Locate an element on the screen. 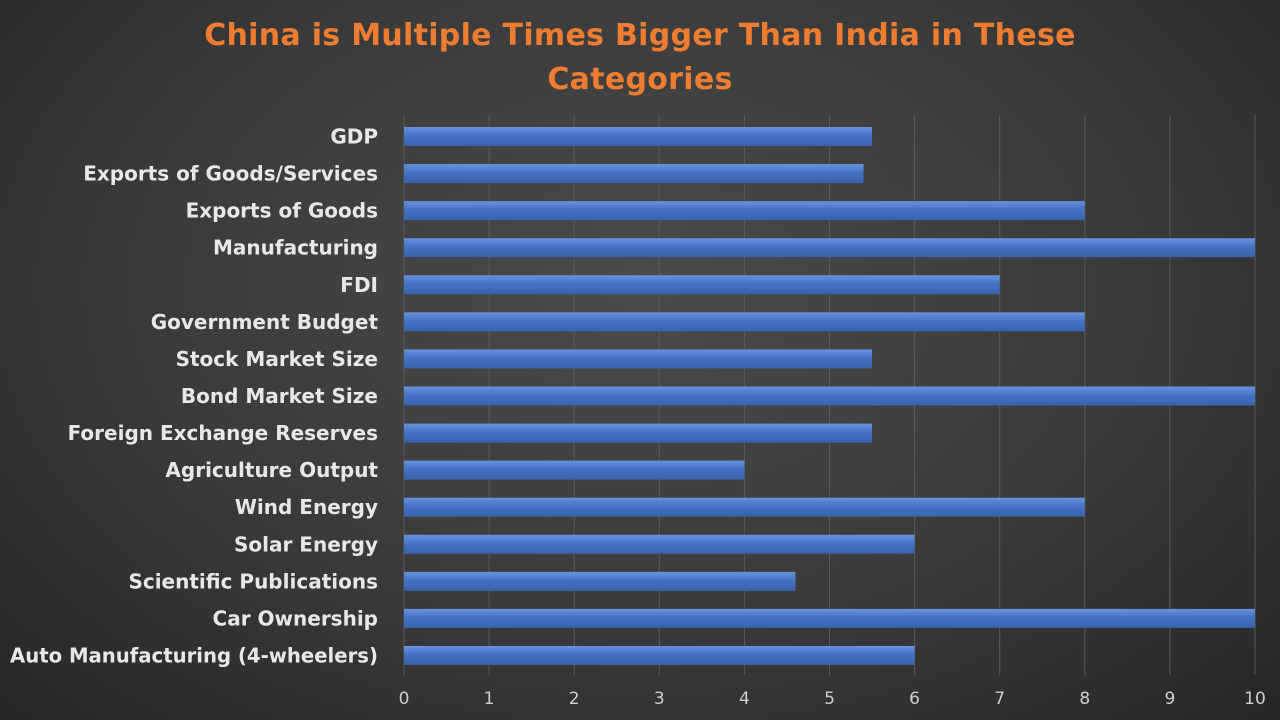 This screenshot has height=720, width=1280. category-label: FDI is located at coordinates (359, 285).